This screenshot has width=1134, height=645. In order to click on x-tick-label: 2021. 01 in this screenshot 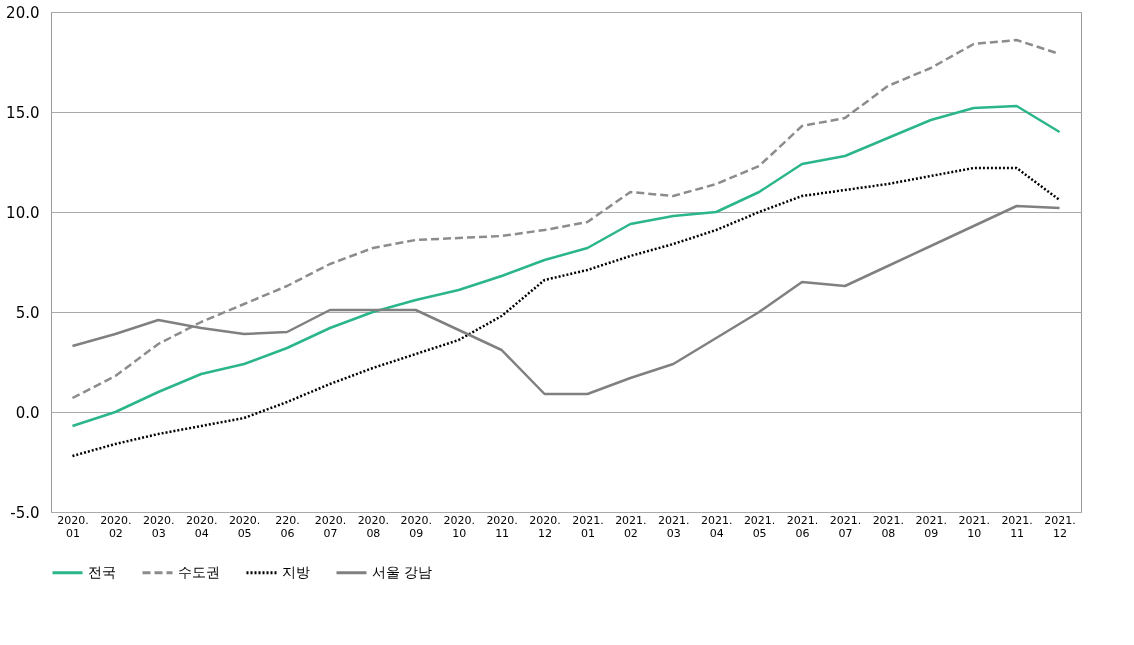, I will do `click(588, 526)`.